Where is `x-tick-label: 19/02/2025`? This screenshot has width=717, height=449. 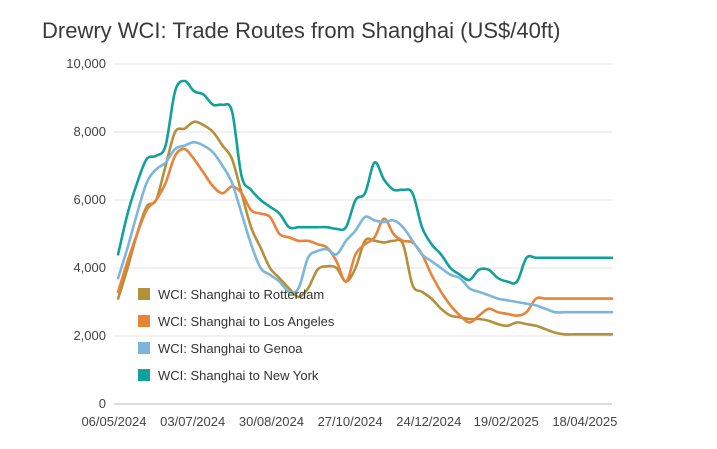 x-tick-label: 19/02/2025 is located at coordinates (506, 421).